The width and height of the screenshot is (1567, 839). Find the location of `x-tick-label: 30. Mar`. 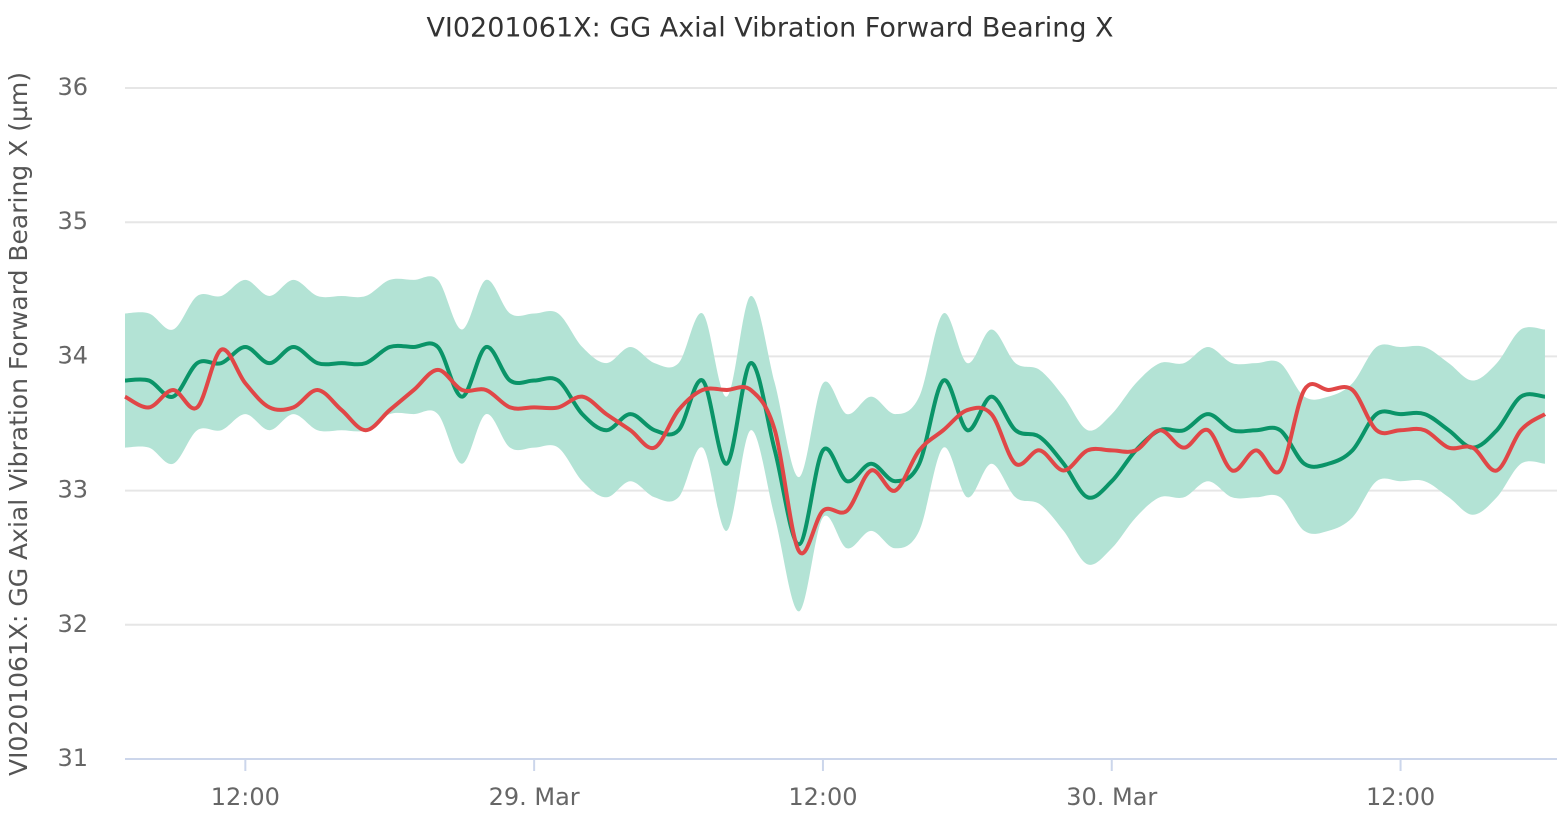

x-tick-label: 30. Mar is located at coordinates (1111, 797).